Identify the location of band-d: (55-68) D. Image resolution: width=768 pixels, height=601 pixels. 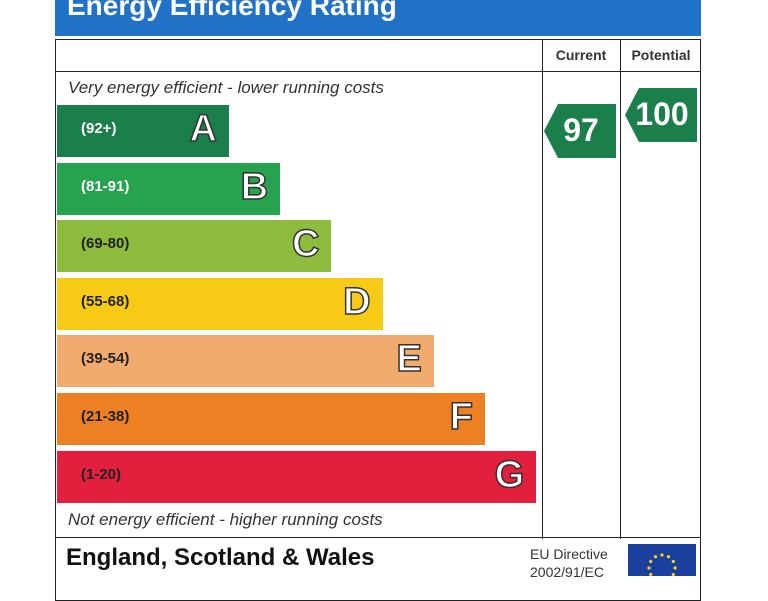
(220, 303).